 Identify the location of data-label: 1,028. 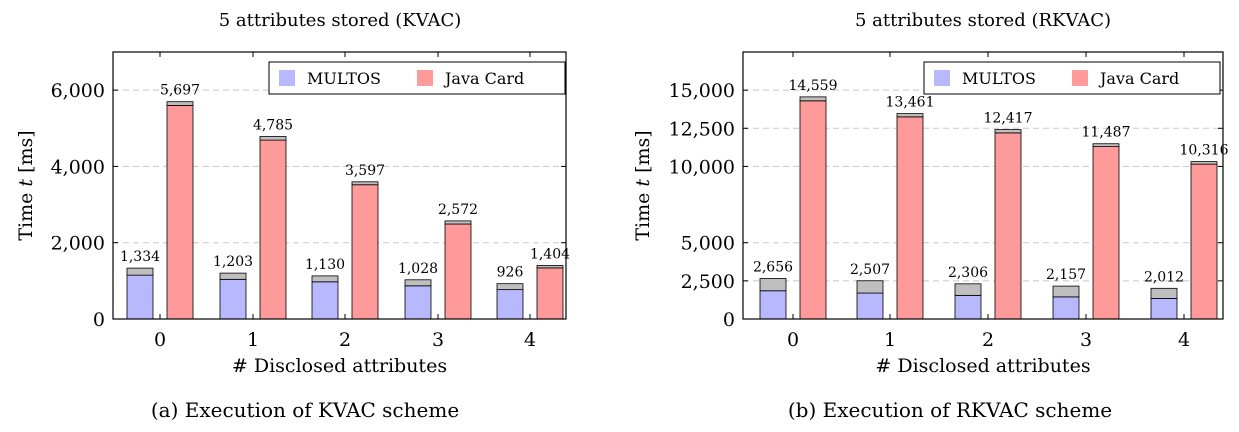
(418, 269).